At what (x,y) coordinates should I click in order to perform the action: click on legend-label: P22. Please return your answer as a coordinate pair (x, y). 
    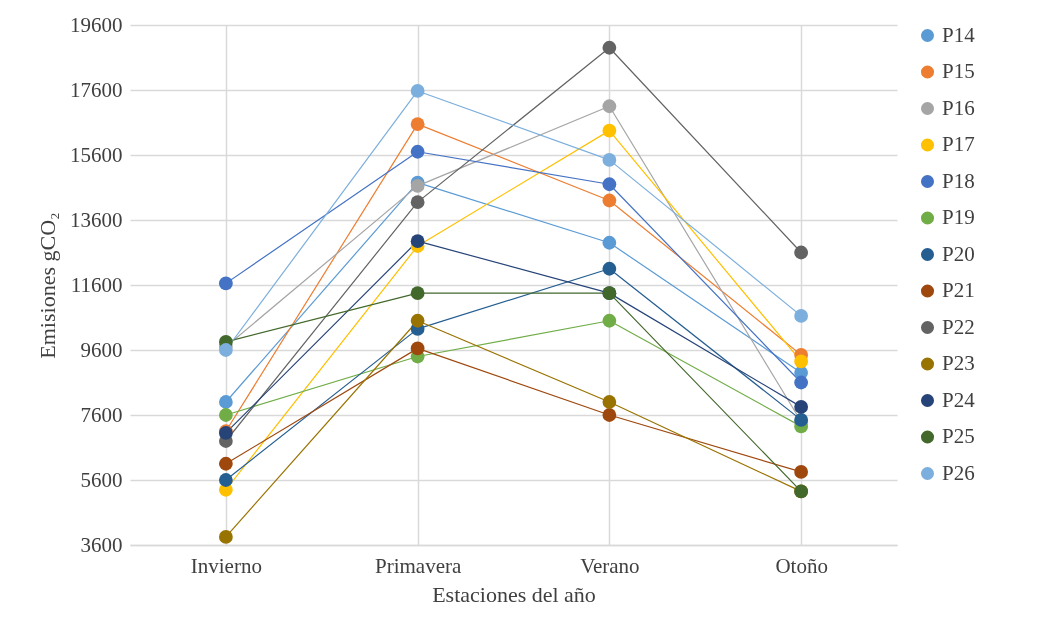
    Looking at the image, I should click on (958, 326).